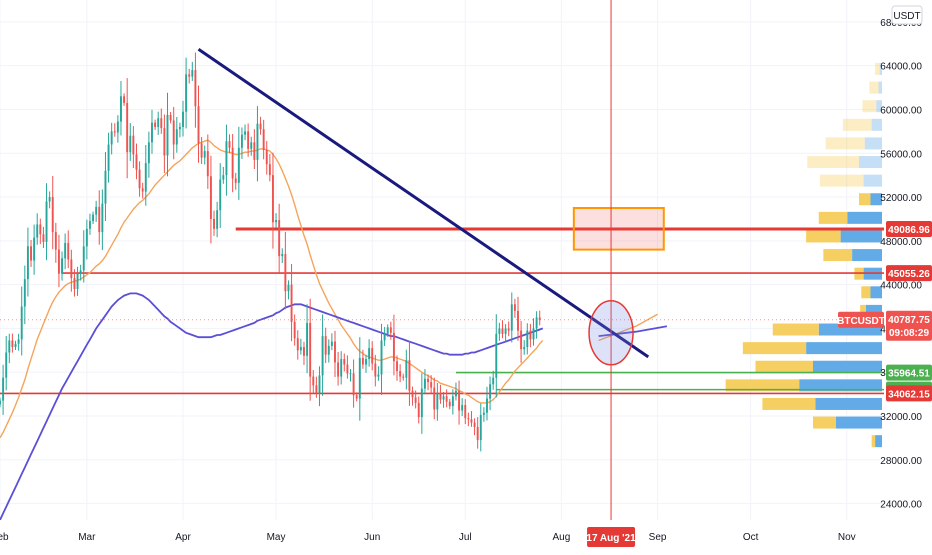 The image size is (932, 555). What do you see at coordinates (909, 320) in the screenshot?
I see `last-price-label: 40787.75` at bounding box center [909, 320].